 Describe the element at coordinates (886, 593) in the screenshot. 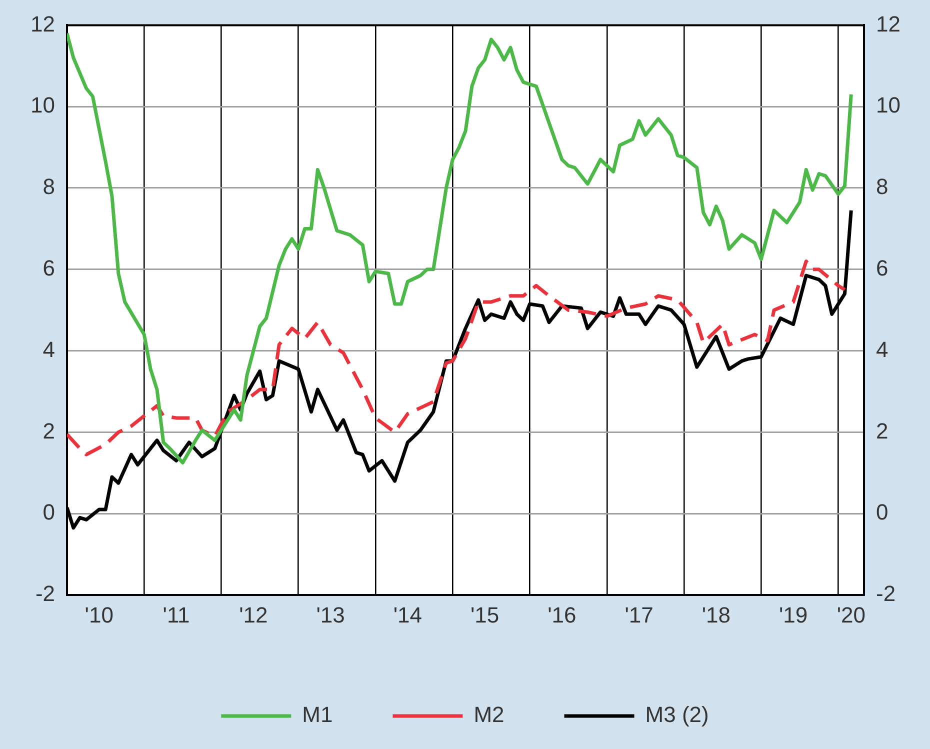

I see `y2-tick-label: -2` at that location.